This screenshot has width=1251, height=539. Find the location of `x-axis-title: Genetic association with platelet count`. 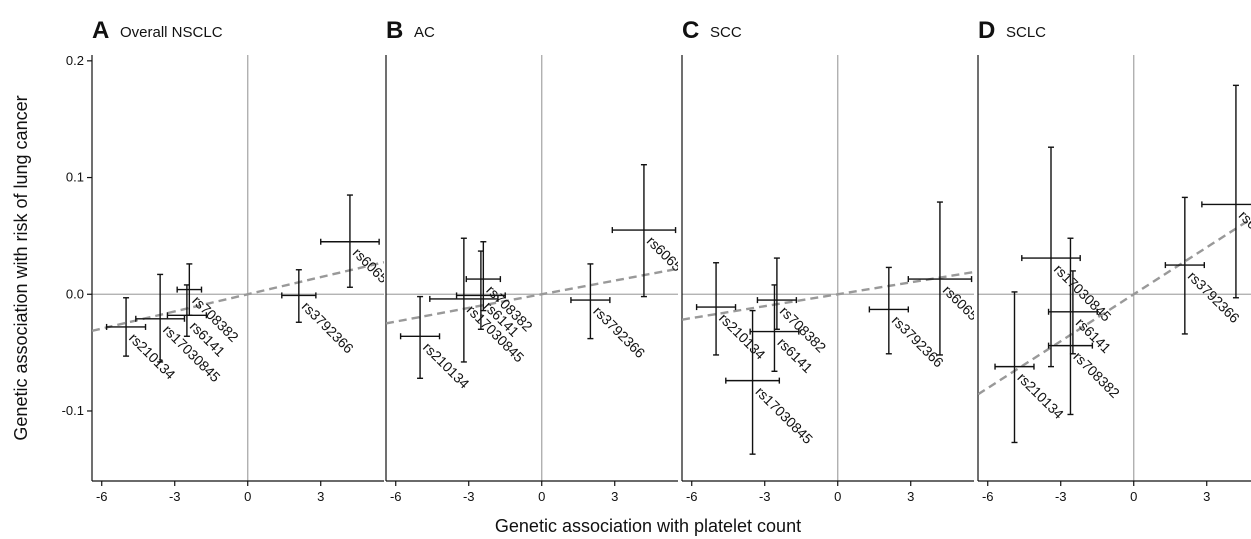

x-axis-title: Genetic association with platelet count is located at coordinates (648, 526).